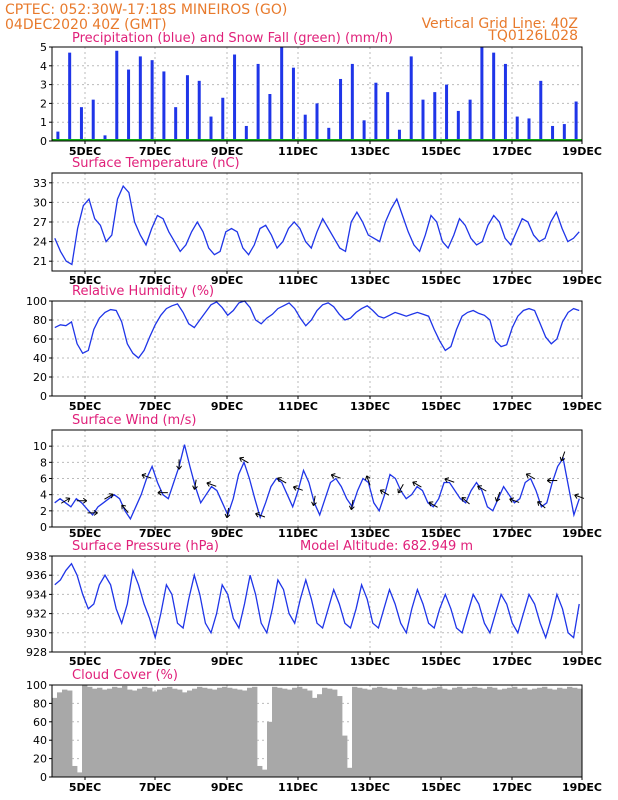 This screenshot has height=800, width=618. I want to click on y-tick-label: 80, so click(40, 703).